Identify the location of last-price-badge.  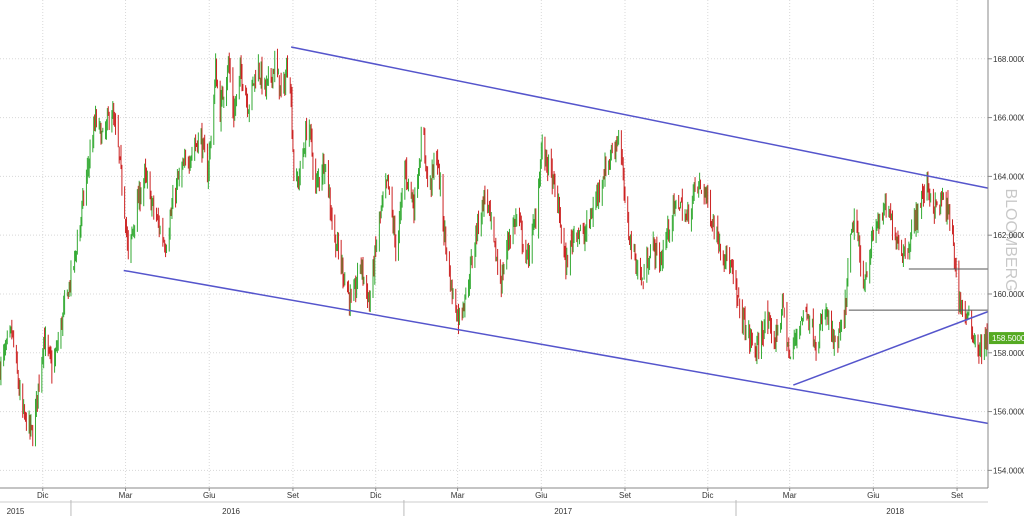
(1006, 338).